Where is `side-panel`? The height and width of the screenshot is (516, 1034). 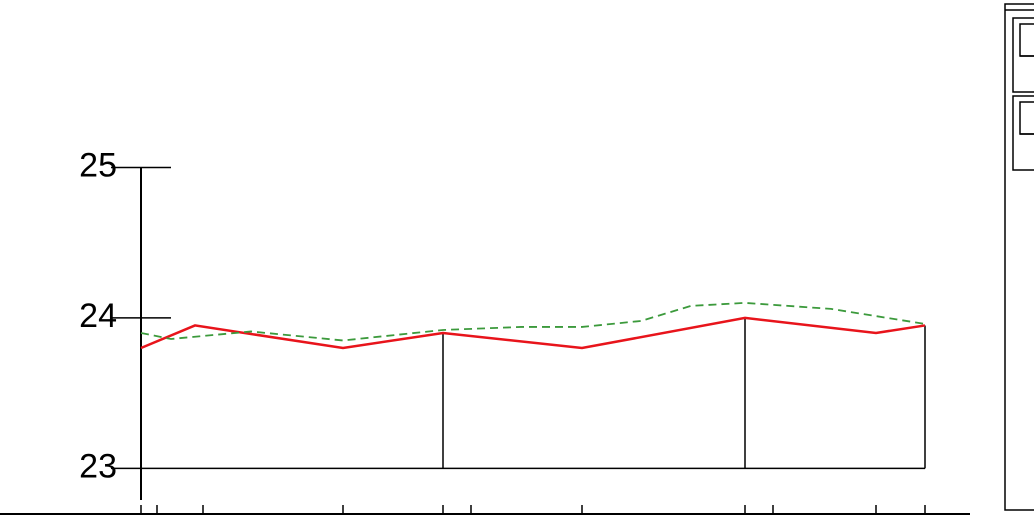 side-panel is located at coordinates (1019, 257).